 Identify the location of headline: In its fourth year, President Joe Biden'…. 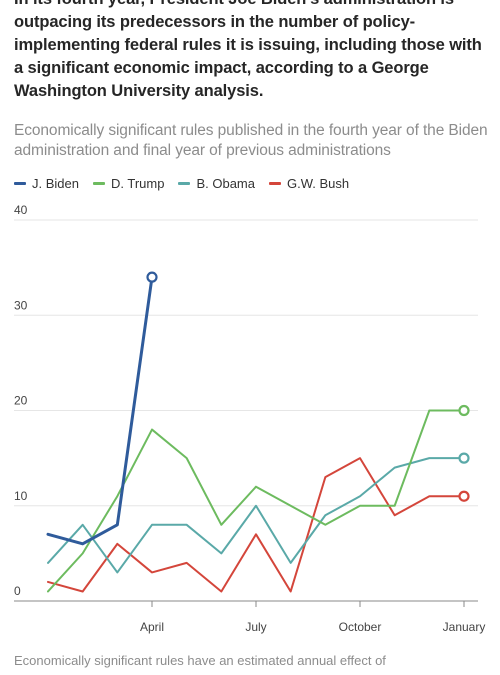
(248, 50).